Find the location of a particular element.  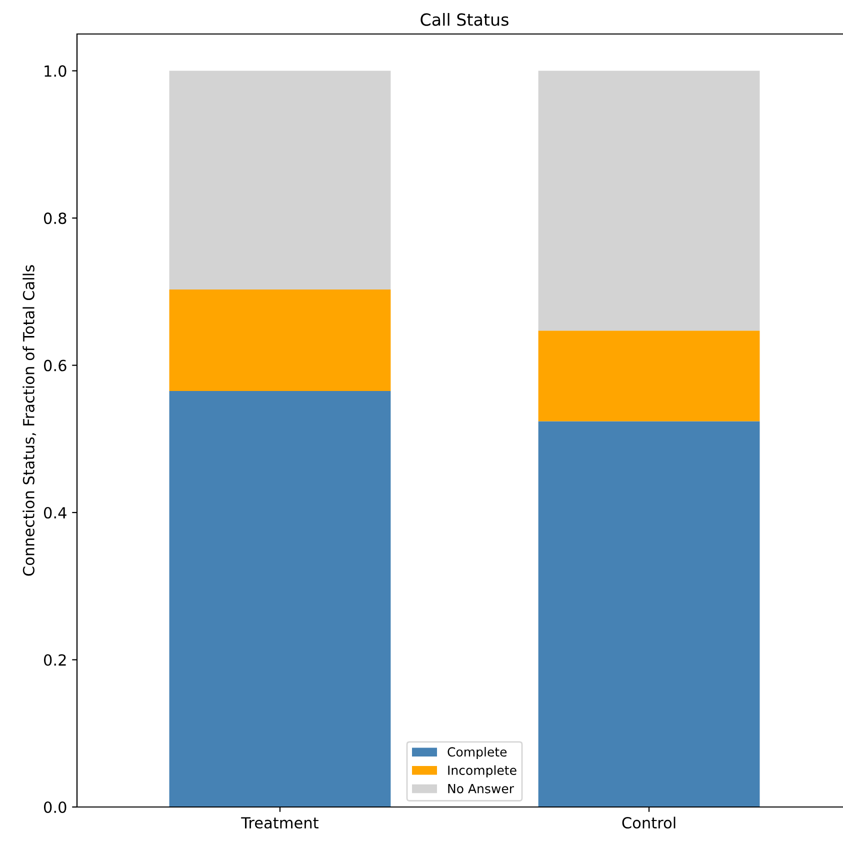

chart-title: Call Status is located at coordinates (464, 19).